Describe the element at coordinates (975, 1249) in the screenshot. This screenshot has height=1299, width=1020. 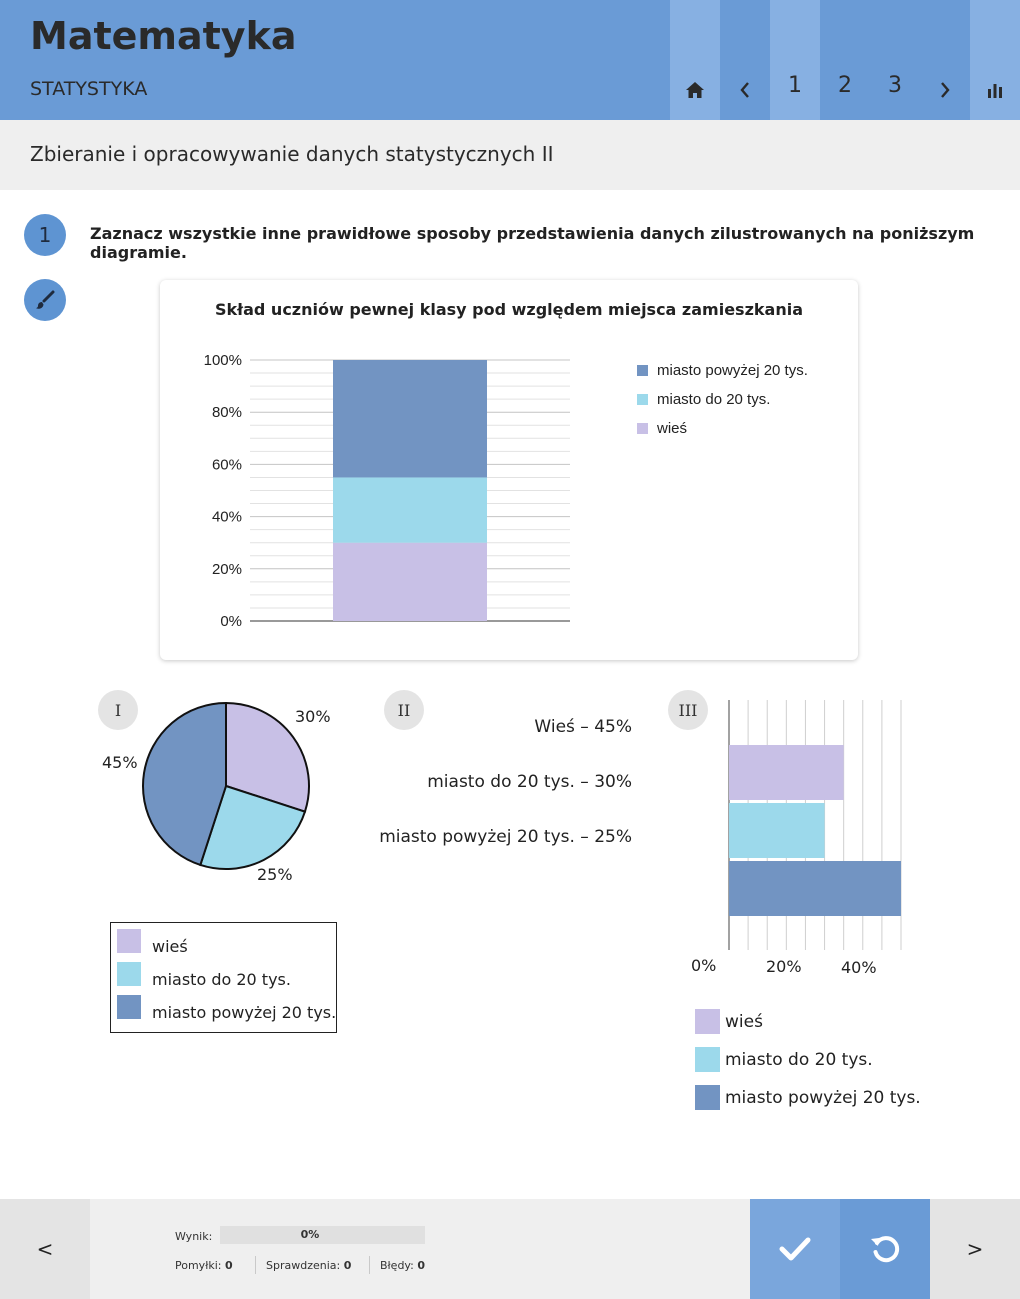
I see `next-exercise-button: >` at that location.